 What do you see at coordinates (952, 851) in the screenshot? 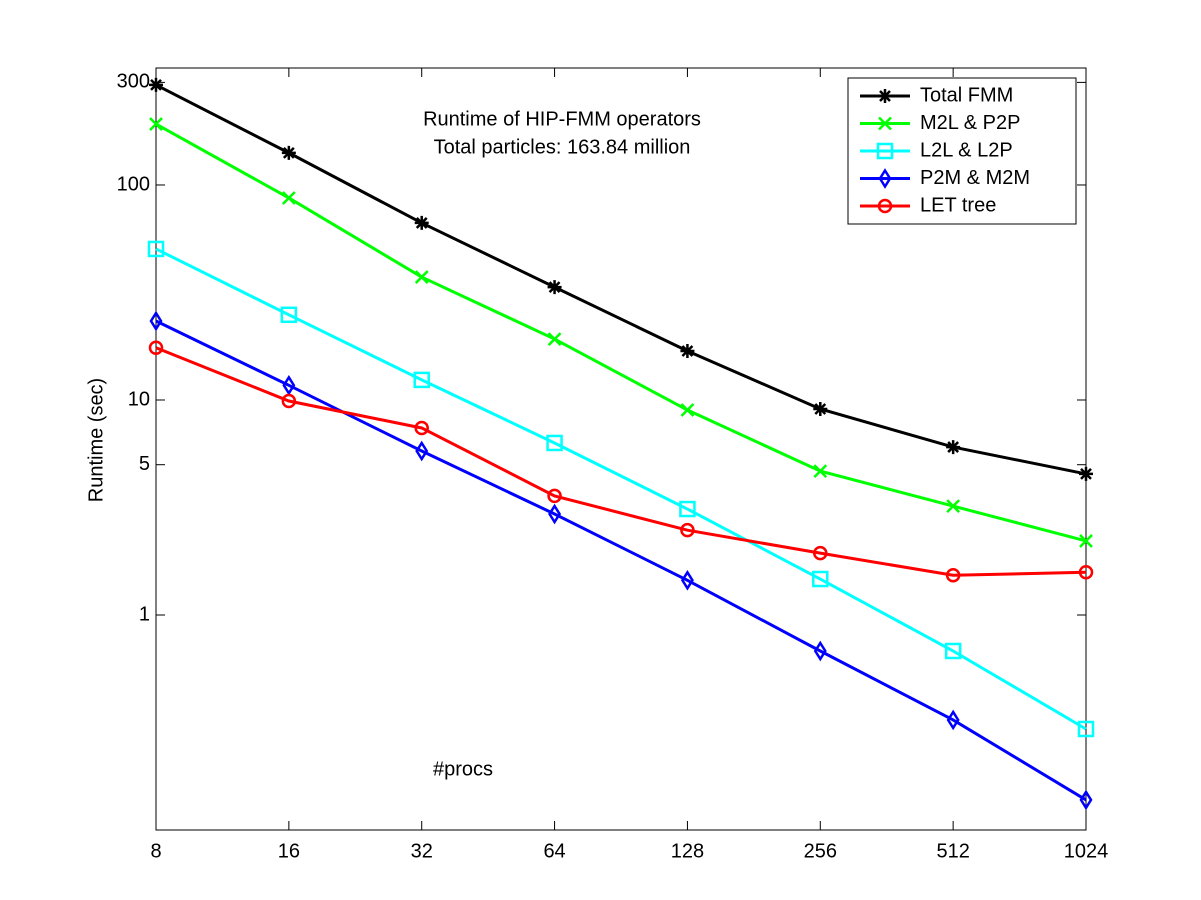
I see `x-tick-label: 512` at bounding box center [952, 851].